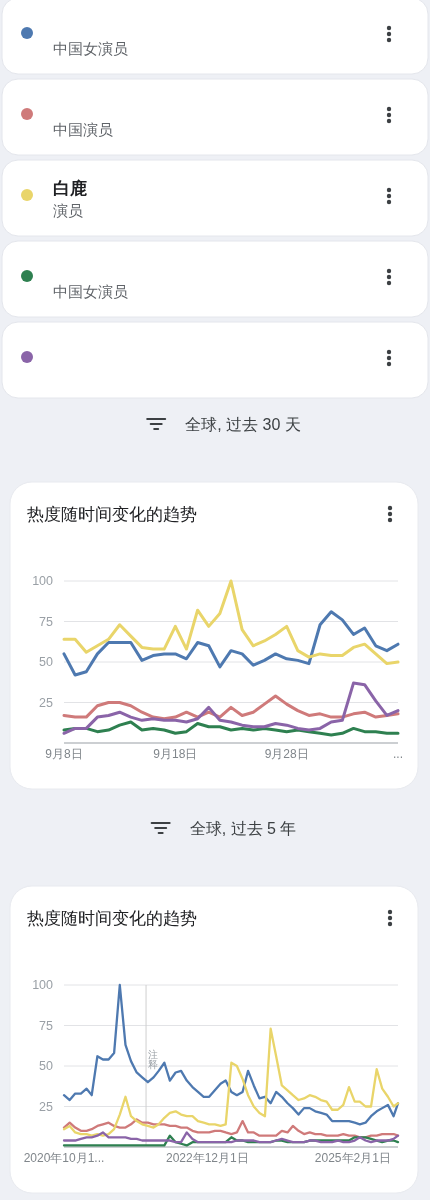 The height and width of the screenshot is (1200, 430). Describe the element at coordinates (243, 828) in the screenshot. I see `chart-subtitle: 全球, 过去 5 年` at that location.